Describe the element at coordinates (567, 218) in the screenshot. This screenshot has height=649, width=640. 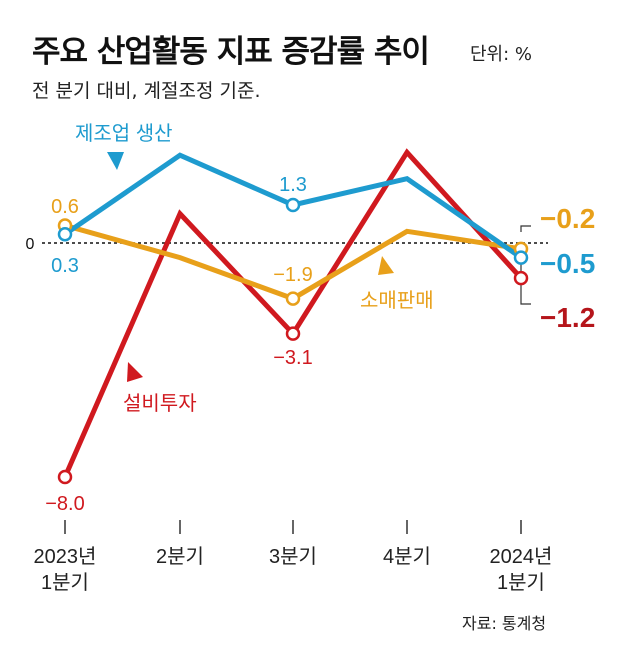
I see `data-label: −0.2` at that location.